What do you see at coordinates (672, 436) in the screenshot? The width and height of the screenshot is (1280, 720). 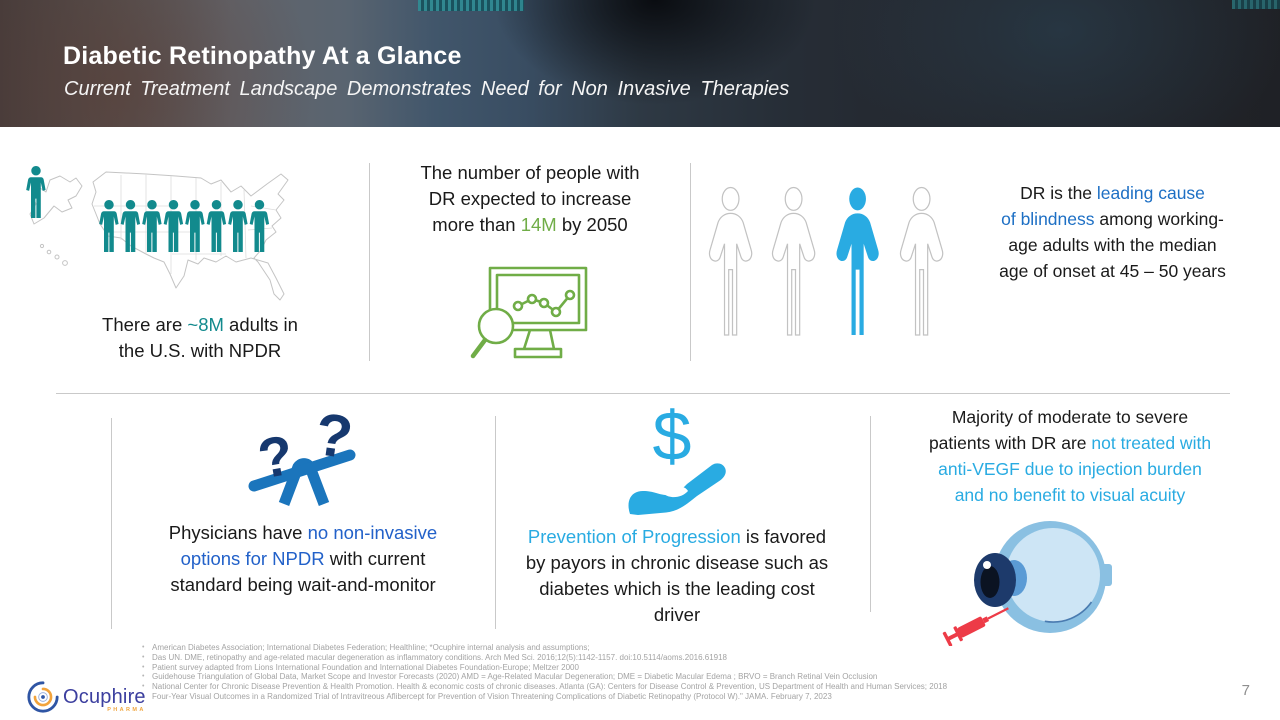 I see `dollar-sign-glyph: $` at bounding box center [672, 436].